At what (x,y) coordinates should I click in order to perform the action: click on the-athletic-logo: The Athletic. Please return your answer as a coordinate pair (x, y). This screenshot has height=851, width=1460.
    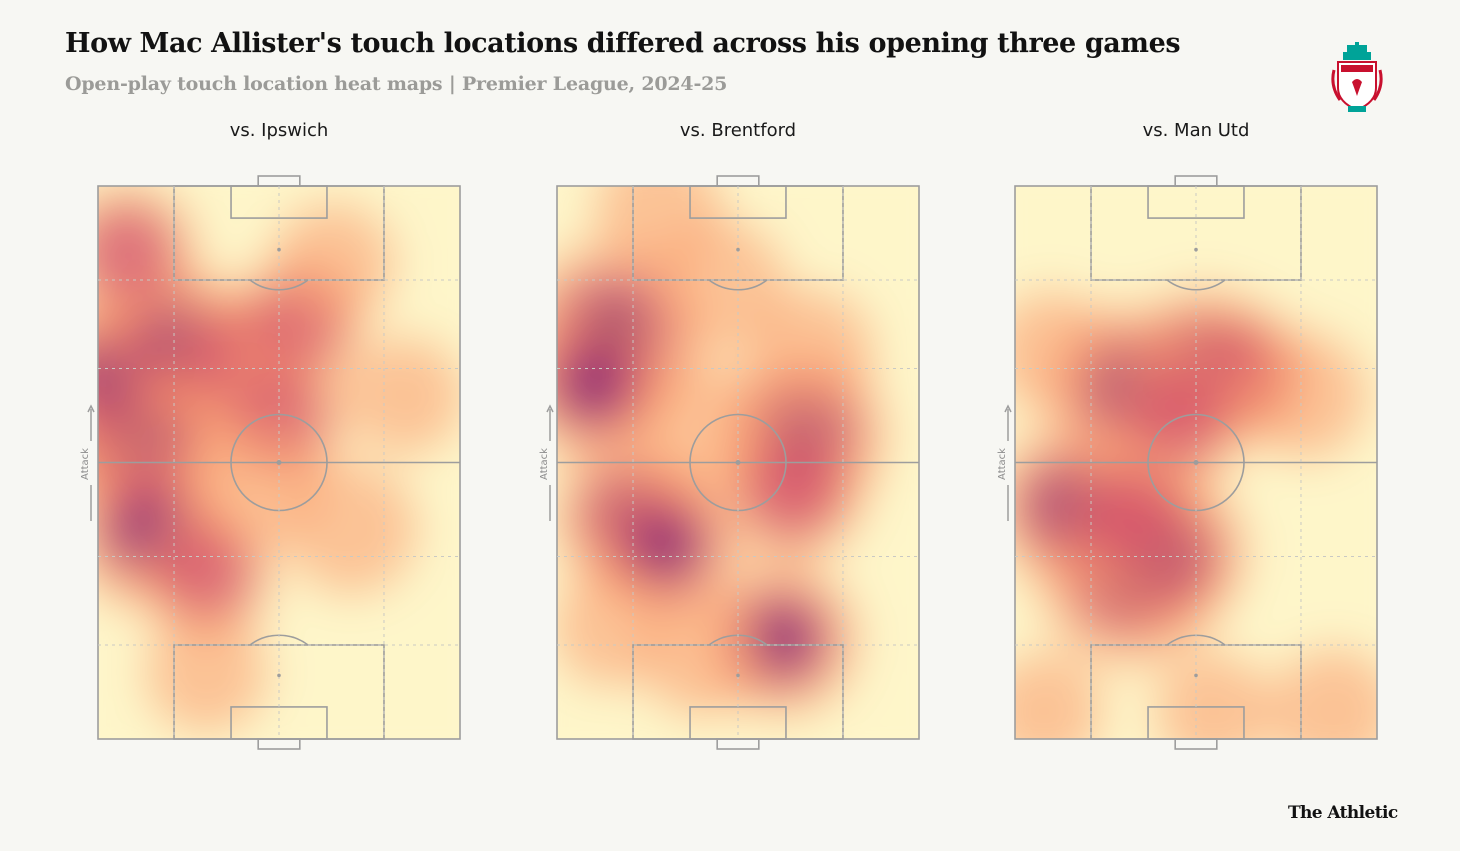
    Looking at the image, I should click on (1343, 813).